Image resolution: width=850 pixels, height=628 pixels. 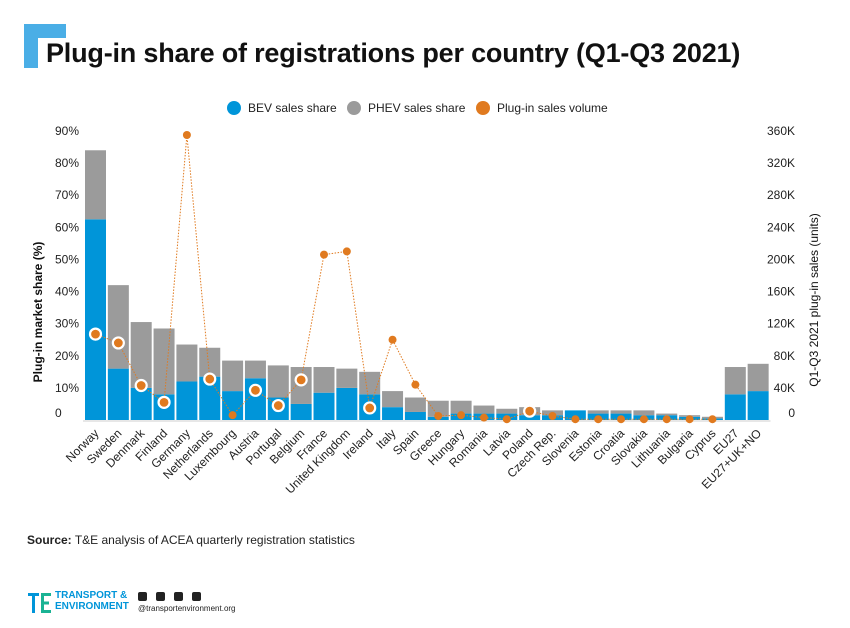 I want to click on y-left-tick-label: 40%, so click(x=67, y=292).